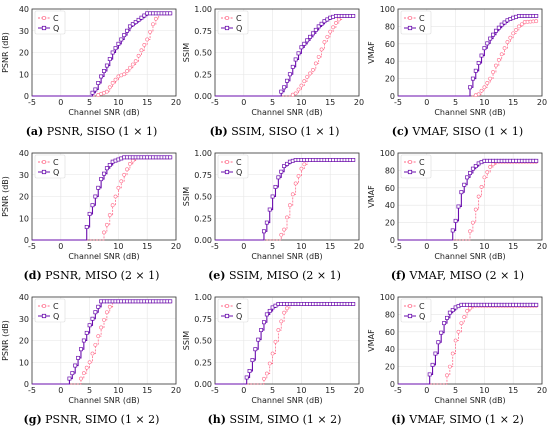 This screenshot has height=433, width=550. Describe the element at coordinates (34, 131) in the screenshot. I see `panel-label: (a)` at that location.